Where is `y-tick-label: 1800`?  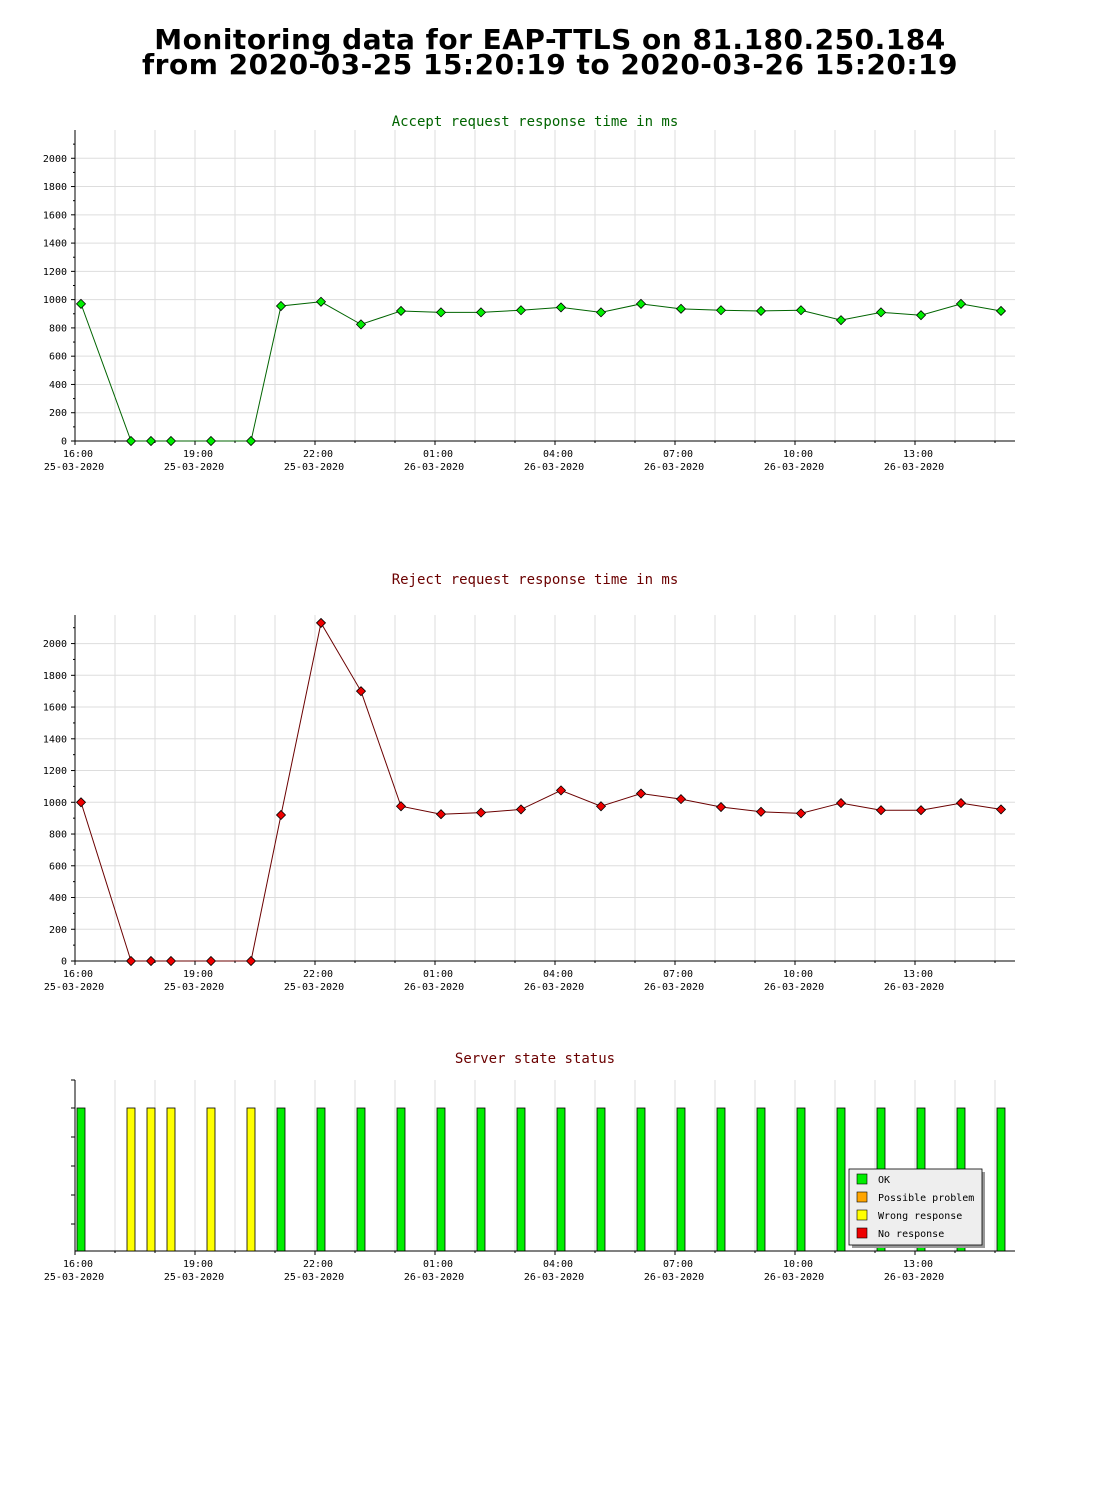
y-tick-label: 1800 is located at coordinates (55, 676).